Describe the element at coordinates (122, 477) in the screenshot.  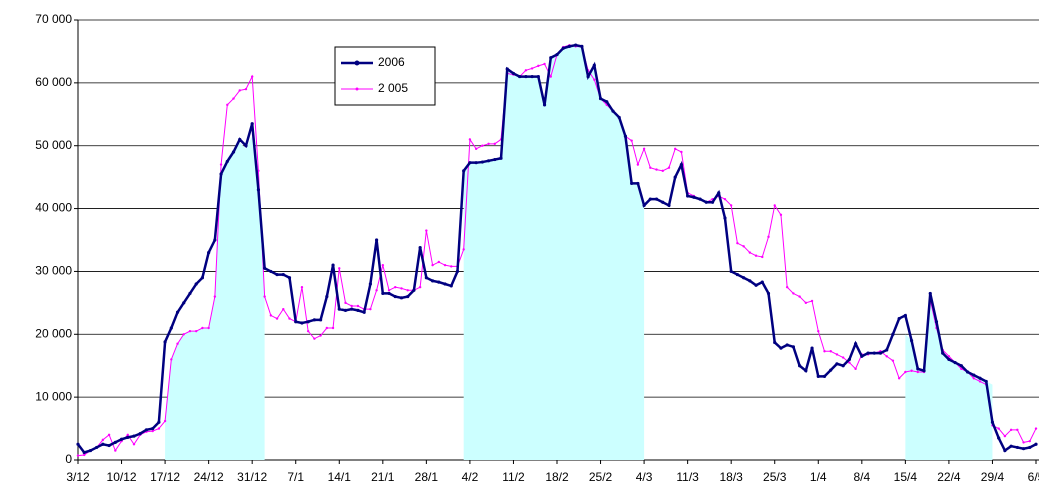
I see `x-tick-label: 10/12` at that location.